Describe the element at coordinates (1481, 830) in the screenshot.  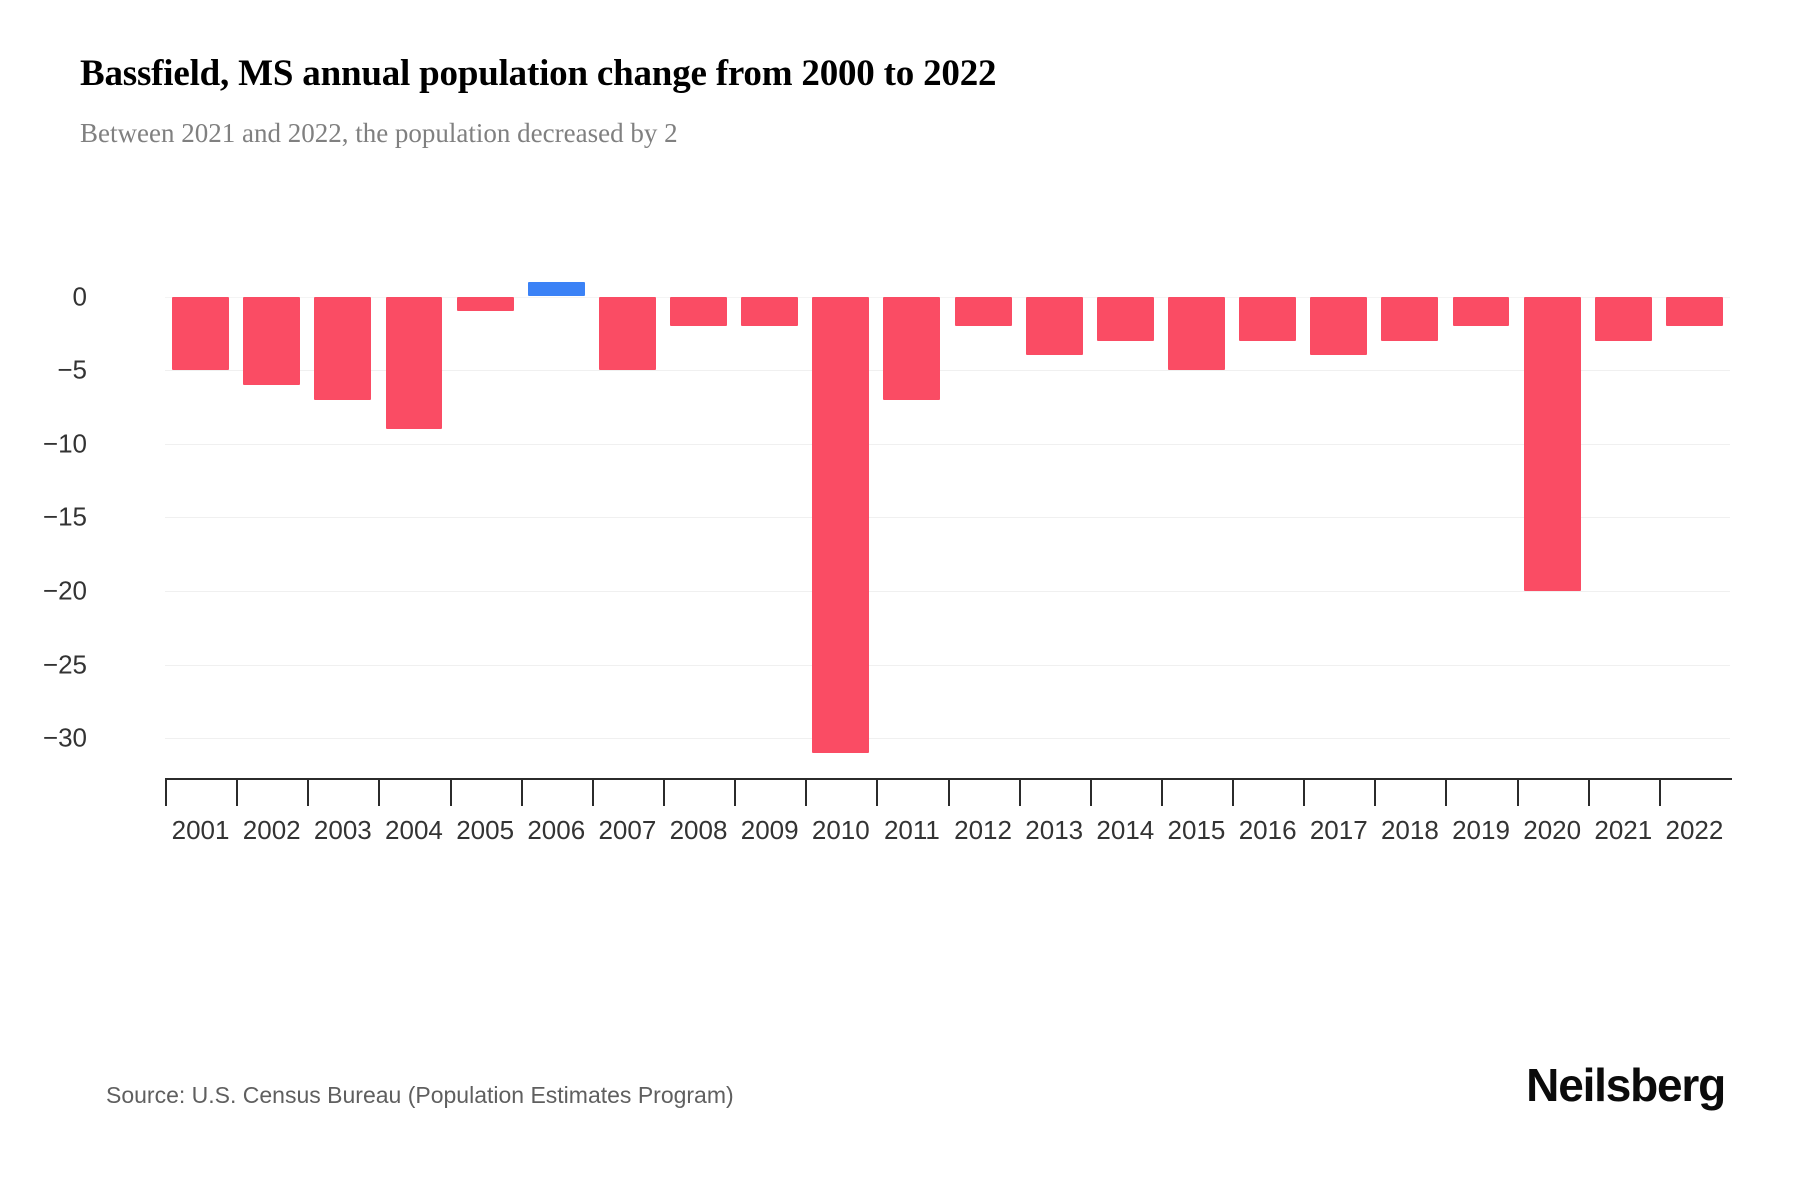
I see `x-axis-tick-label: 2019` at that location.